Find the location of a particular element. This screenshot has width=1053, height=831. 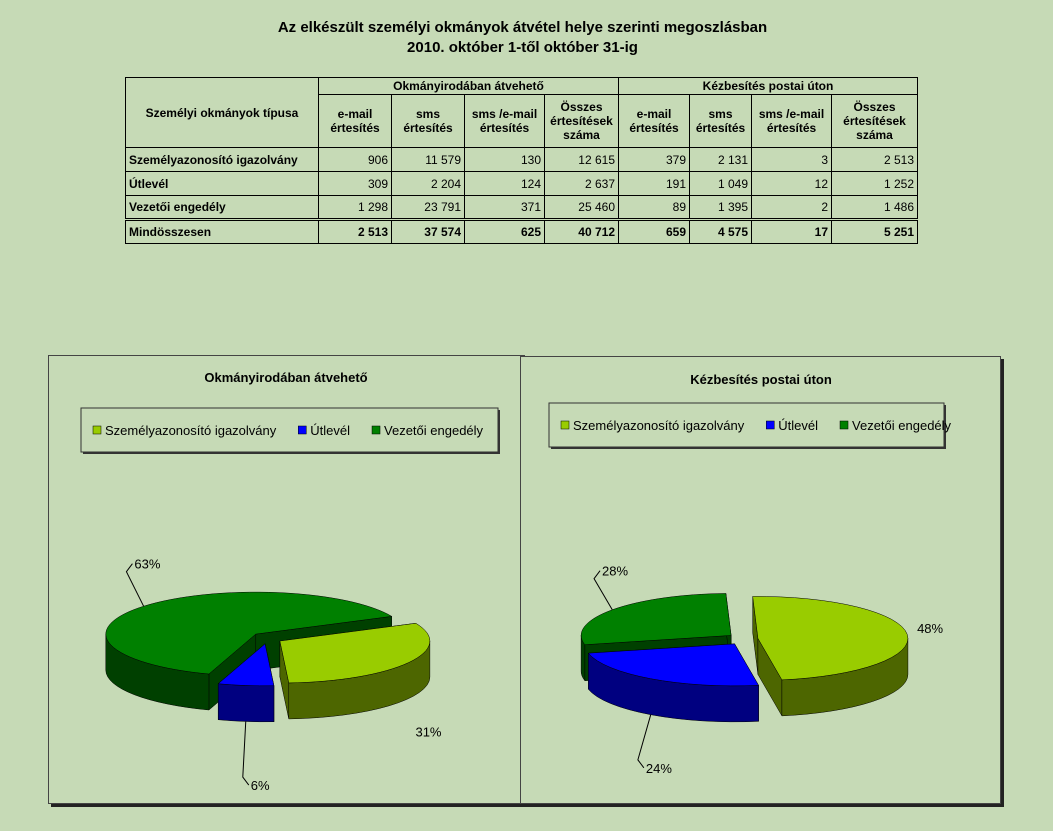

group-header: Kézbesítés postai úton is located at coordinates (768, 86).